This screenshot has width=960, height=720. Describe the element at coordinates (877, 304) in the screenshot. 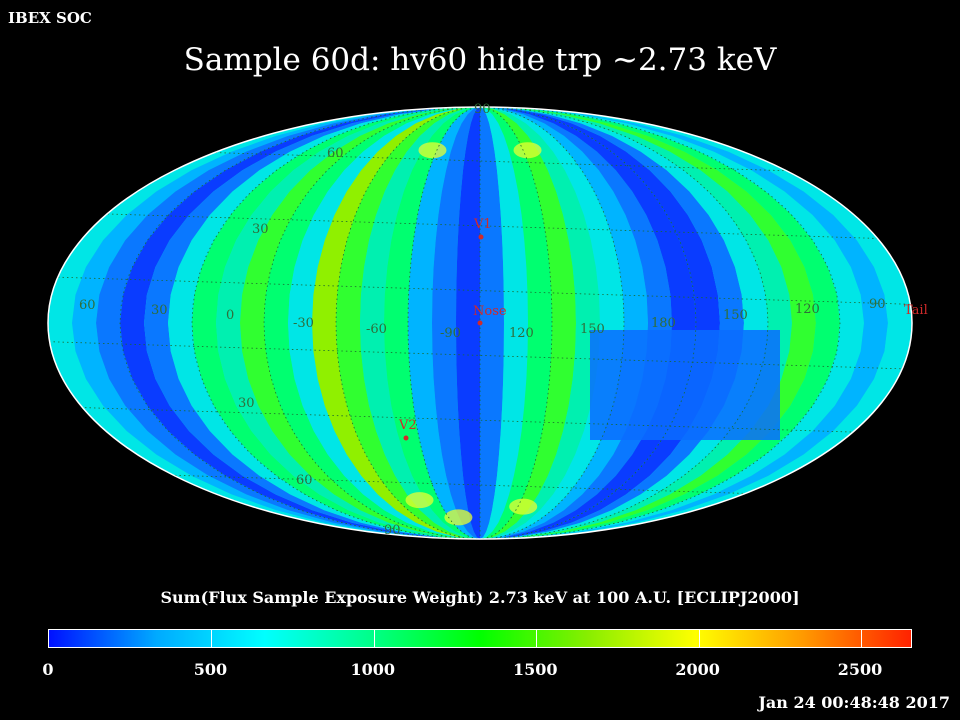

I see `lon-label: 90` at that location.